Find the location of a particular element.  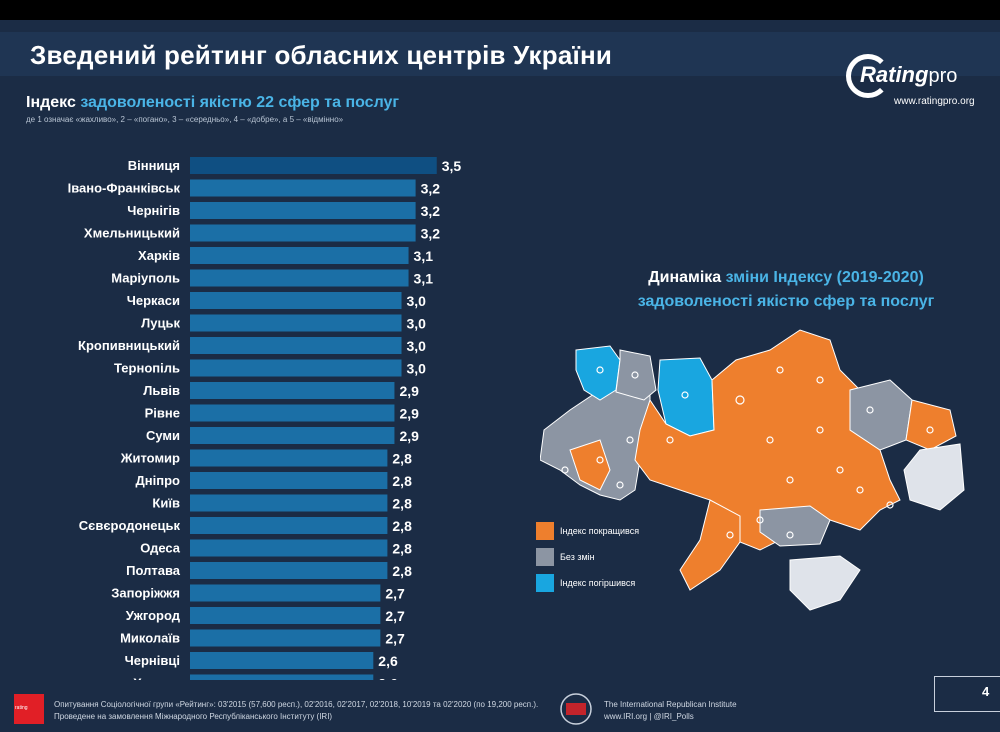

category-label: Тернопіль is located at coordinates (147, 368).